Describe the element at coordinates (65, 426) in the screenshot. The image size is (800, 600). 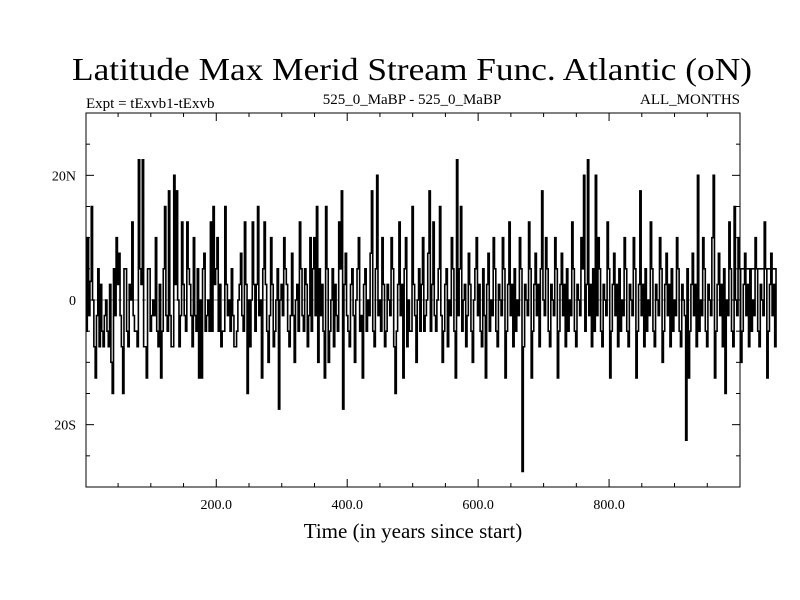
I see `y-tick-label: 20S` at that location.